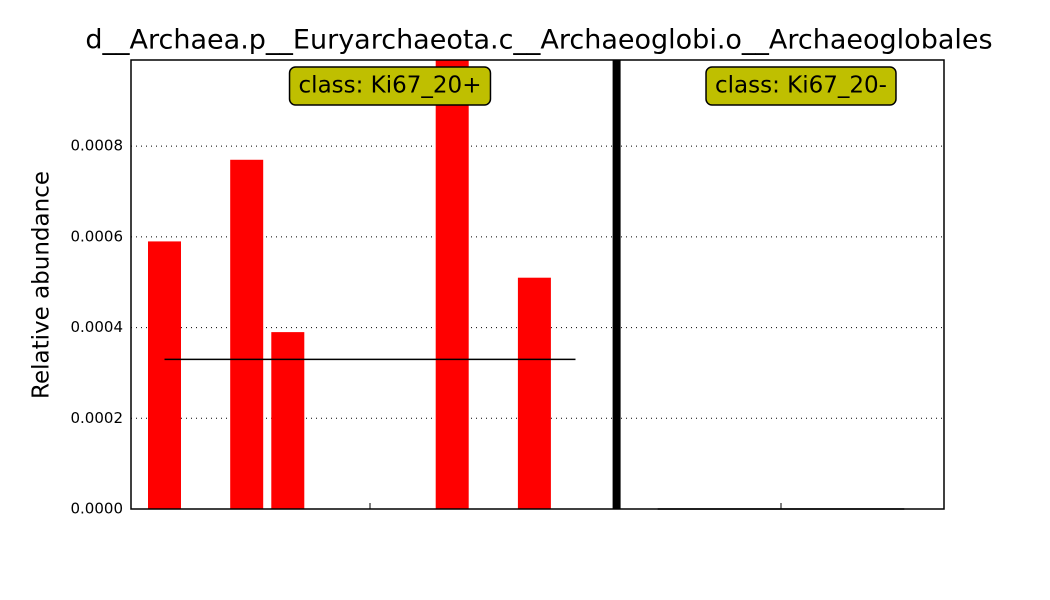 This screenshot has height=600, width=1050. I want to click on class-label: class: Ki67_20+, so click(390, 86).